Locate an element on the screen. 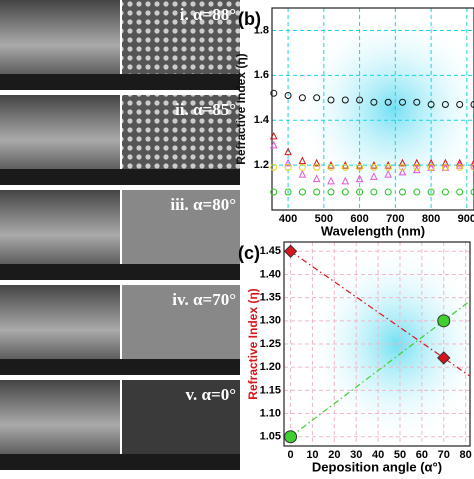  sem-label: iii. α=80° is located at coordinates (203, 204).